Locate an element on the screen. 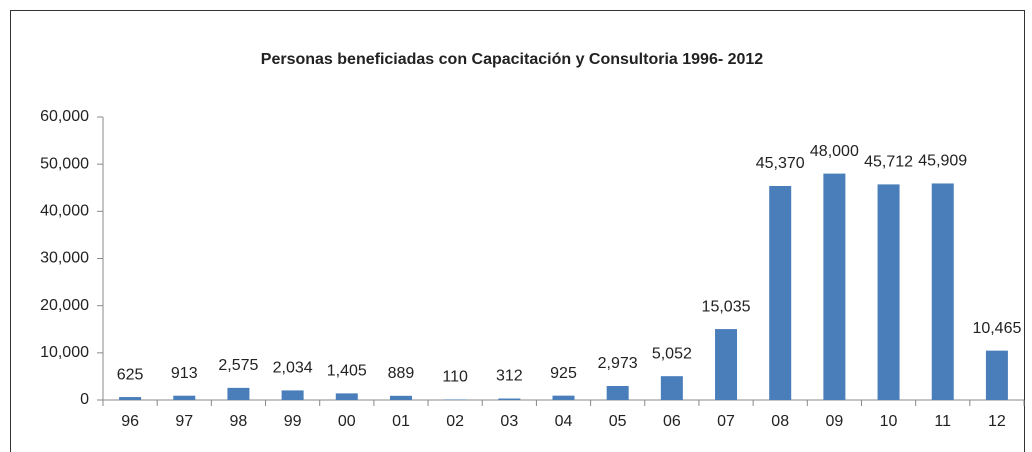 This screenshot has width=1032, height=452. data-label: 1,405 is located at coordinates (347, 371).